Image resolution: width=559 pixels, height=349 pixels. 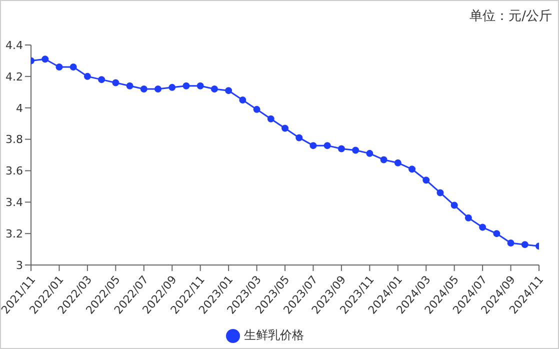 What do you see at coordinates (14, 171) in the screenshot?
I see `y-tick-label: 3.6` at bounding box center [14, 171].